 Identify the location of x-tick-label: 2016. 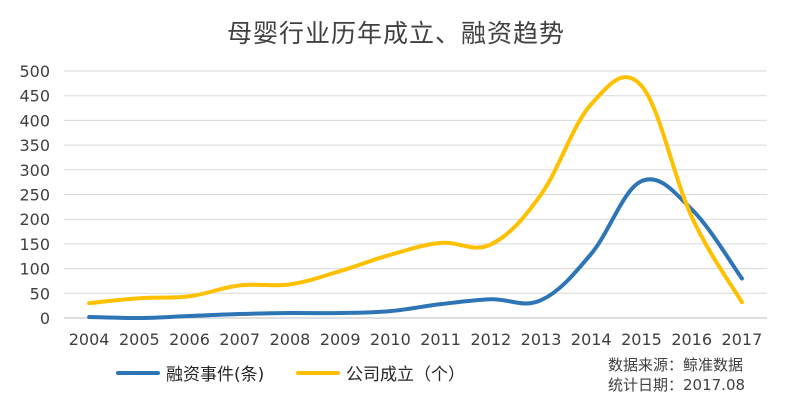
(691, 339).